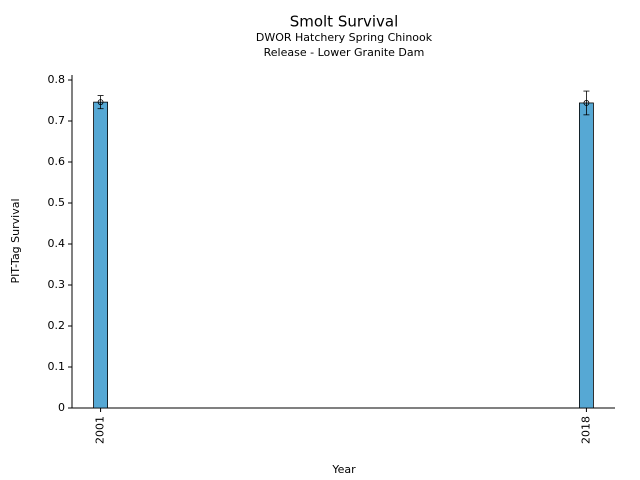 This screenshot has width=640, height=480. Describe the element at coordinates (344, 22) in the screenshot. I see `chart-title: Smolt Survival` at that location.